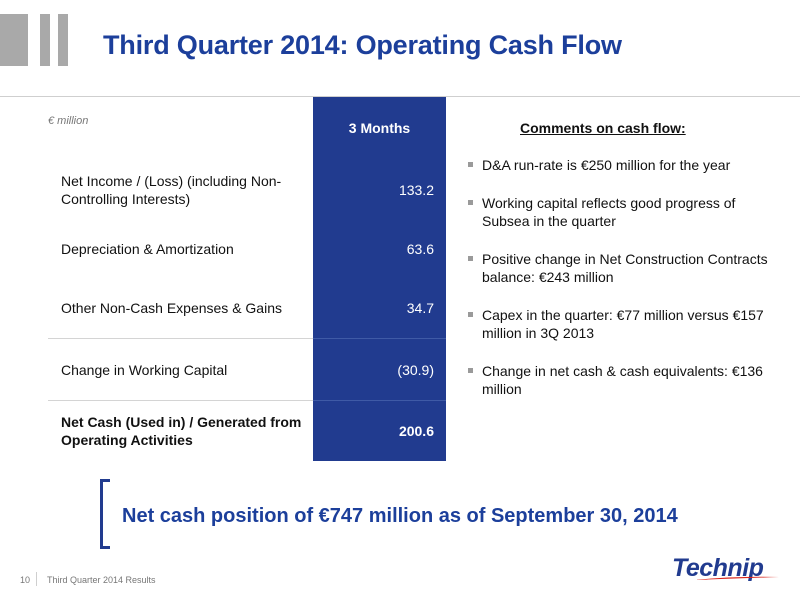 The width and height of the screenshot is (800, 600). What do you see at coordinates (35, 40) in the screenshot?
I see `decorative-bars` at bounding box center [35, 40].